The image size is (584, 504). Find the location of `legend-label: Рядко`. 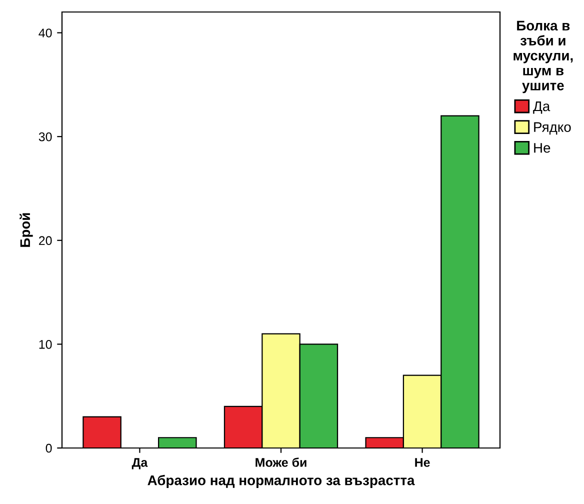

legend-label: Рядко is located at coordinates (552, 128).